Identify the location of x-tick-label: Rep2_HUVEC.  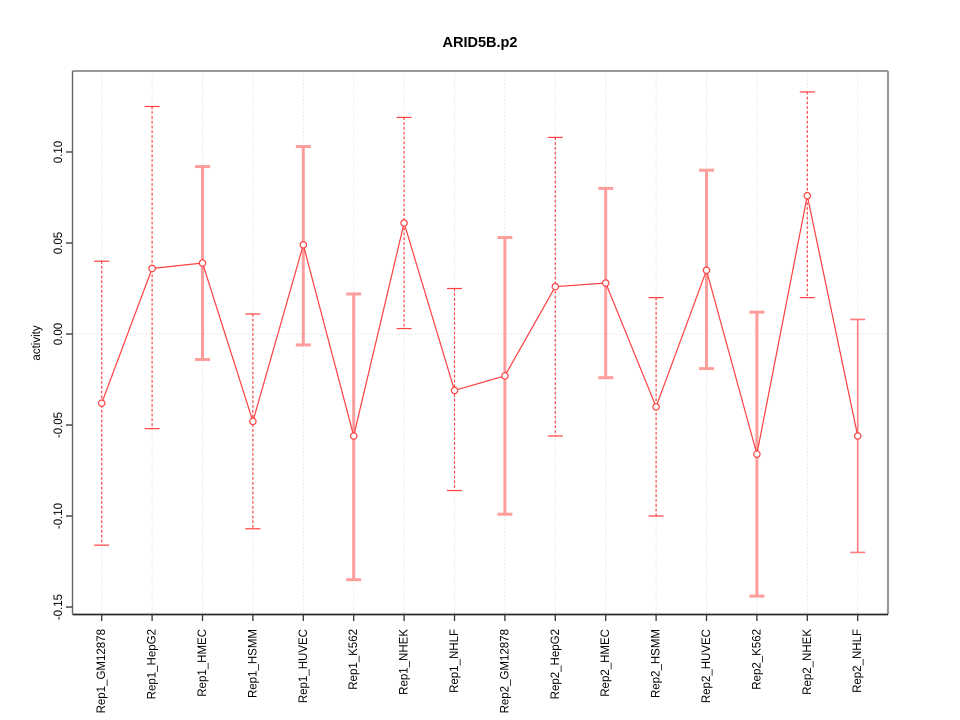
(707, 666).